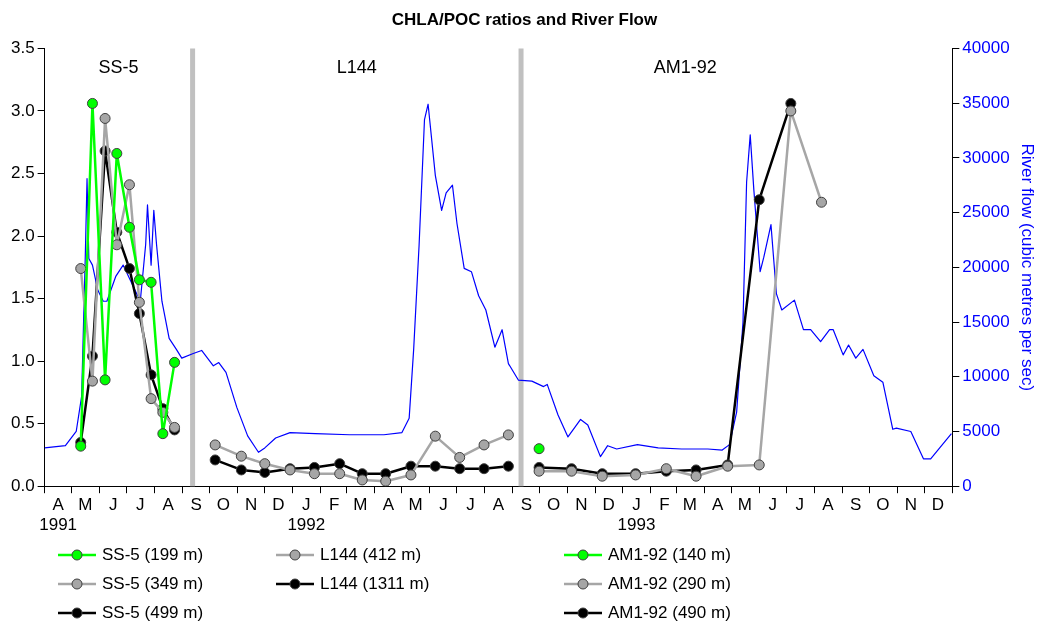 The width and height of the screenshot is (1055, 632). Describe the element at coordinates (669, 612) in the screenshot. I see `legend-label: AM1-92 (490 m)` at that location.